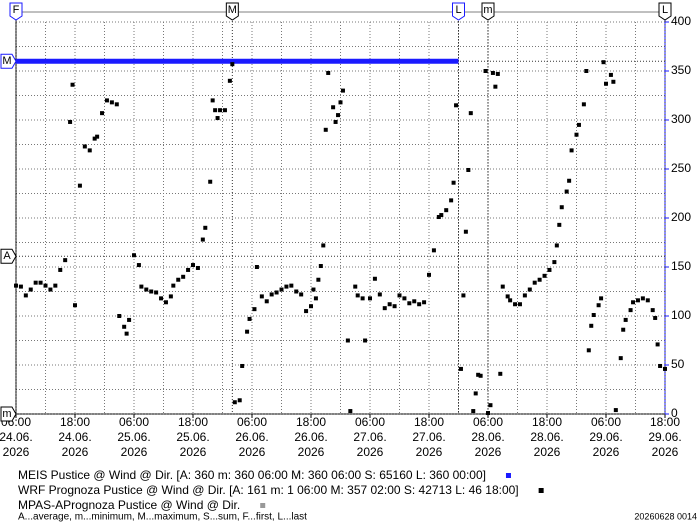  What do you see at coordinates (546, 437) in the screenshot?
I see `x-tick-label: 28.06.` at bounding box center [546, 437].